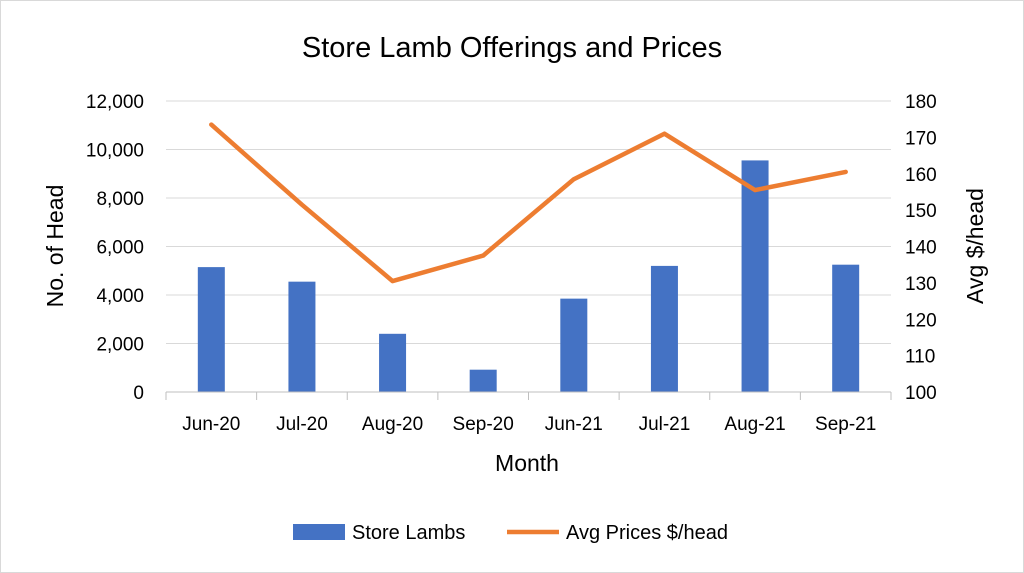 The image size is (1024, 573). What do you see at coordinates (115, 151) in the screenshot?
I see `y-tick-label: 10,000` at bounding box center [115, 151].